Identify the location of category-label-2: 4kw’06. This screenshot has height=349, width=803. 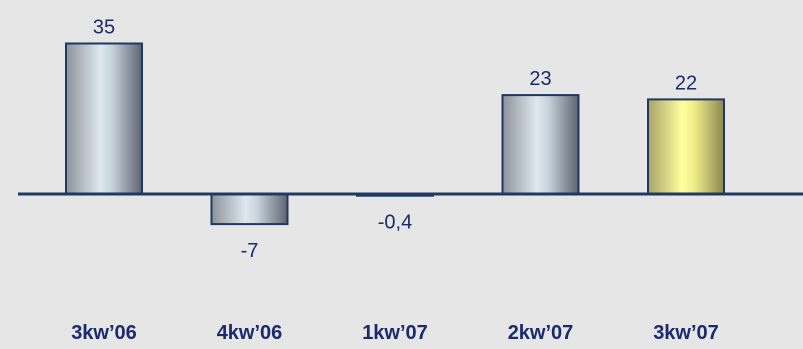
(250, 333).